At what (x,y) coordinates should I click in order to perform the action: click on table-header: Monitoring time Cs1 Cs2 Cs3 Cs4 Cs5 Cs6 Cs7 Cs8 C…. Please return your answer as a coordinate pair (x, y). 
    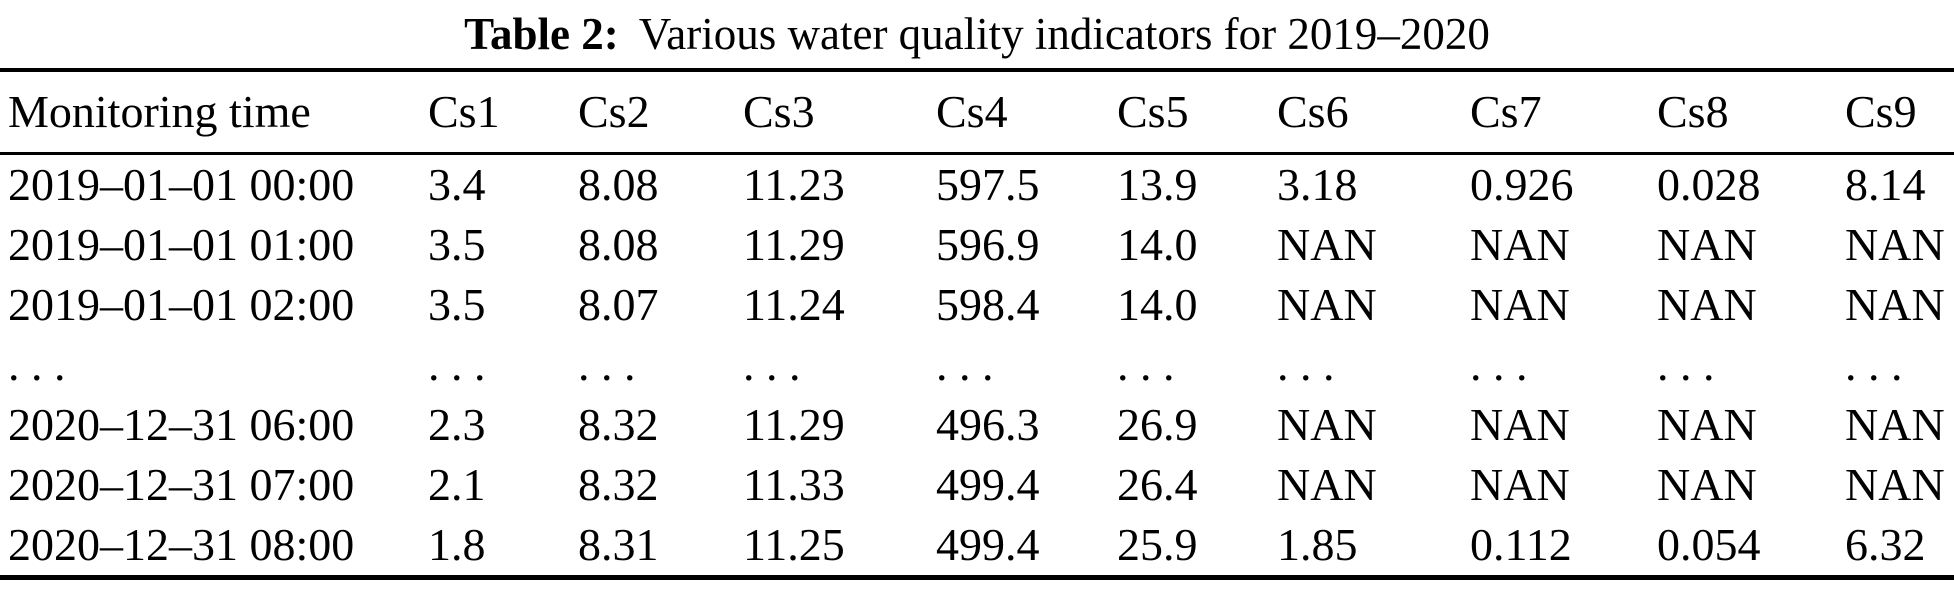
    Looking at the image, I should click on (977, 112).